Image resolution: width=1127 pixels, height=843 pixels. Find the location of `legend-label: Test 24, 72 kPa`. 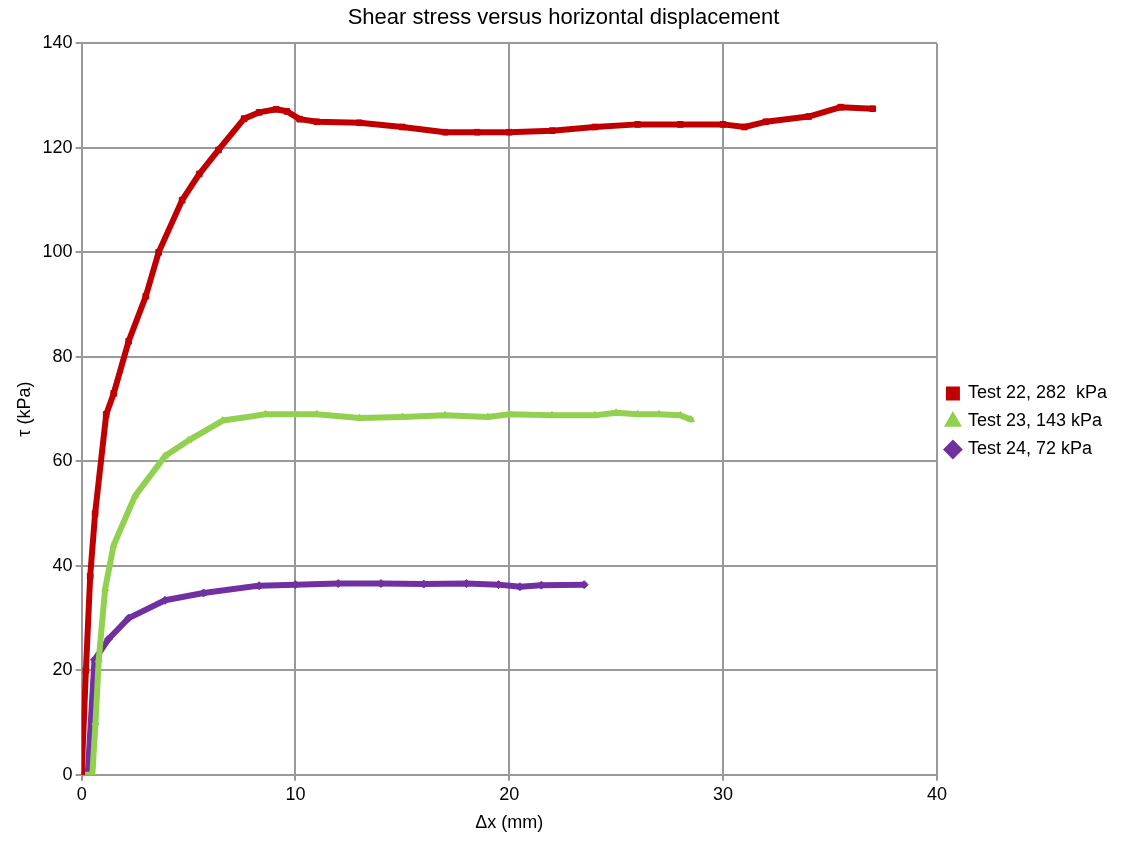

legend-label: Test 24, 72 kPa is located at coordinates (1030, 448).